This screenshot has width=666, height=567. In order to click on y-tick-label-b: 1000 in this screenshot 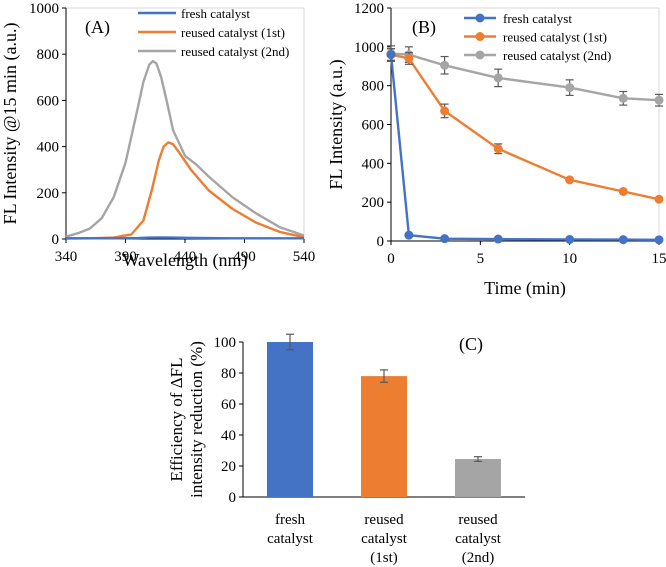, I will do `click(369, 48)`.